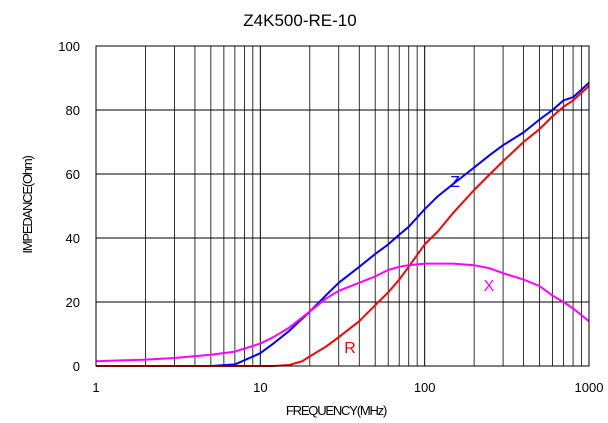  Describe the element at coordinates (73, 238) in the screenshot. I see `y-tick-label: 40` at that location.